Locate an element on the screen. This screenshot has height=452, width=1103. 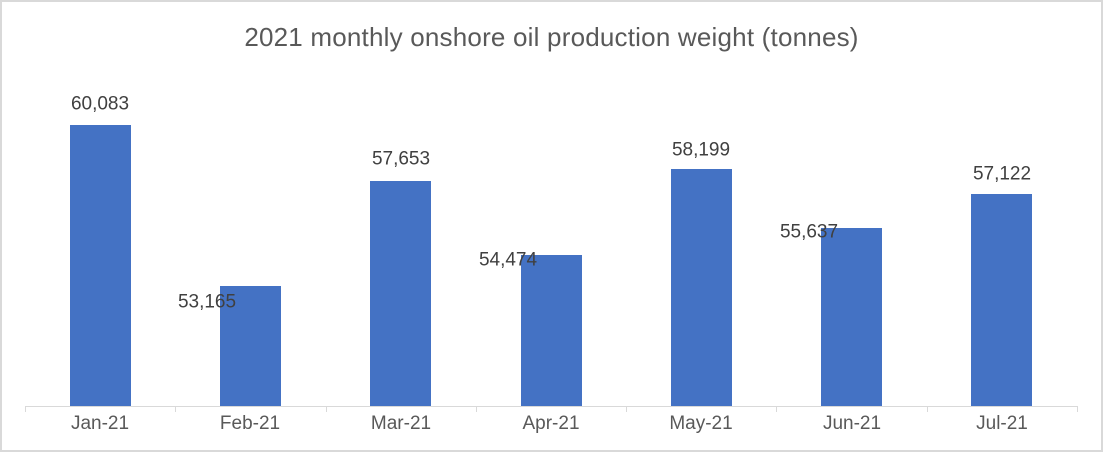
x-axis-label-apr-21: Apr-21 is located at coordinates (551, 423).